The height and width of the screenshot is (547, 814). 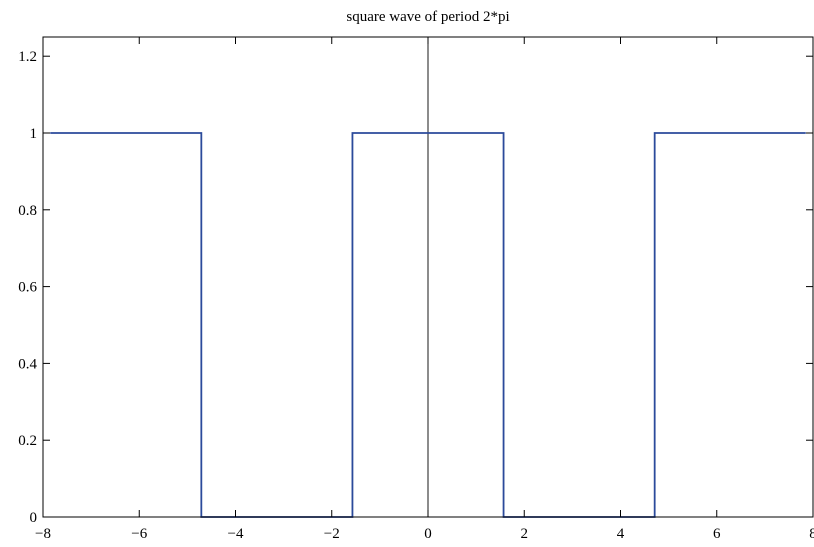 I want to click on y-tick-label: 0.4, so click(x=27, y=364).